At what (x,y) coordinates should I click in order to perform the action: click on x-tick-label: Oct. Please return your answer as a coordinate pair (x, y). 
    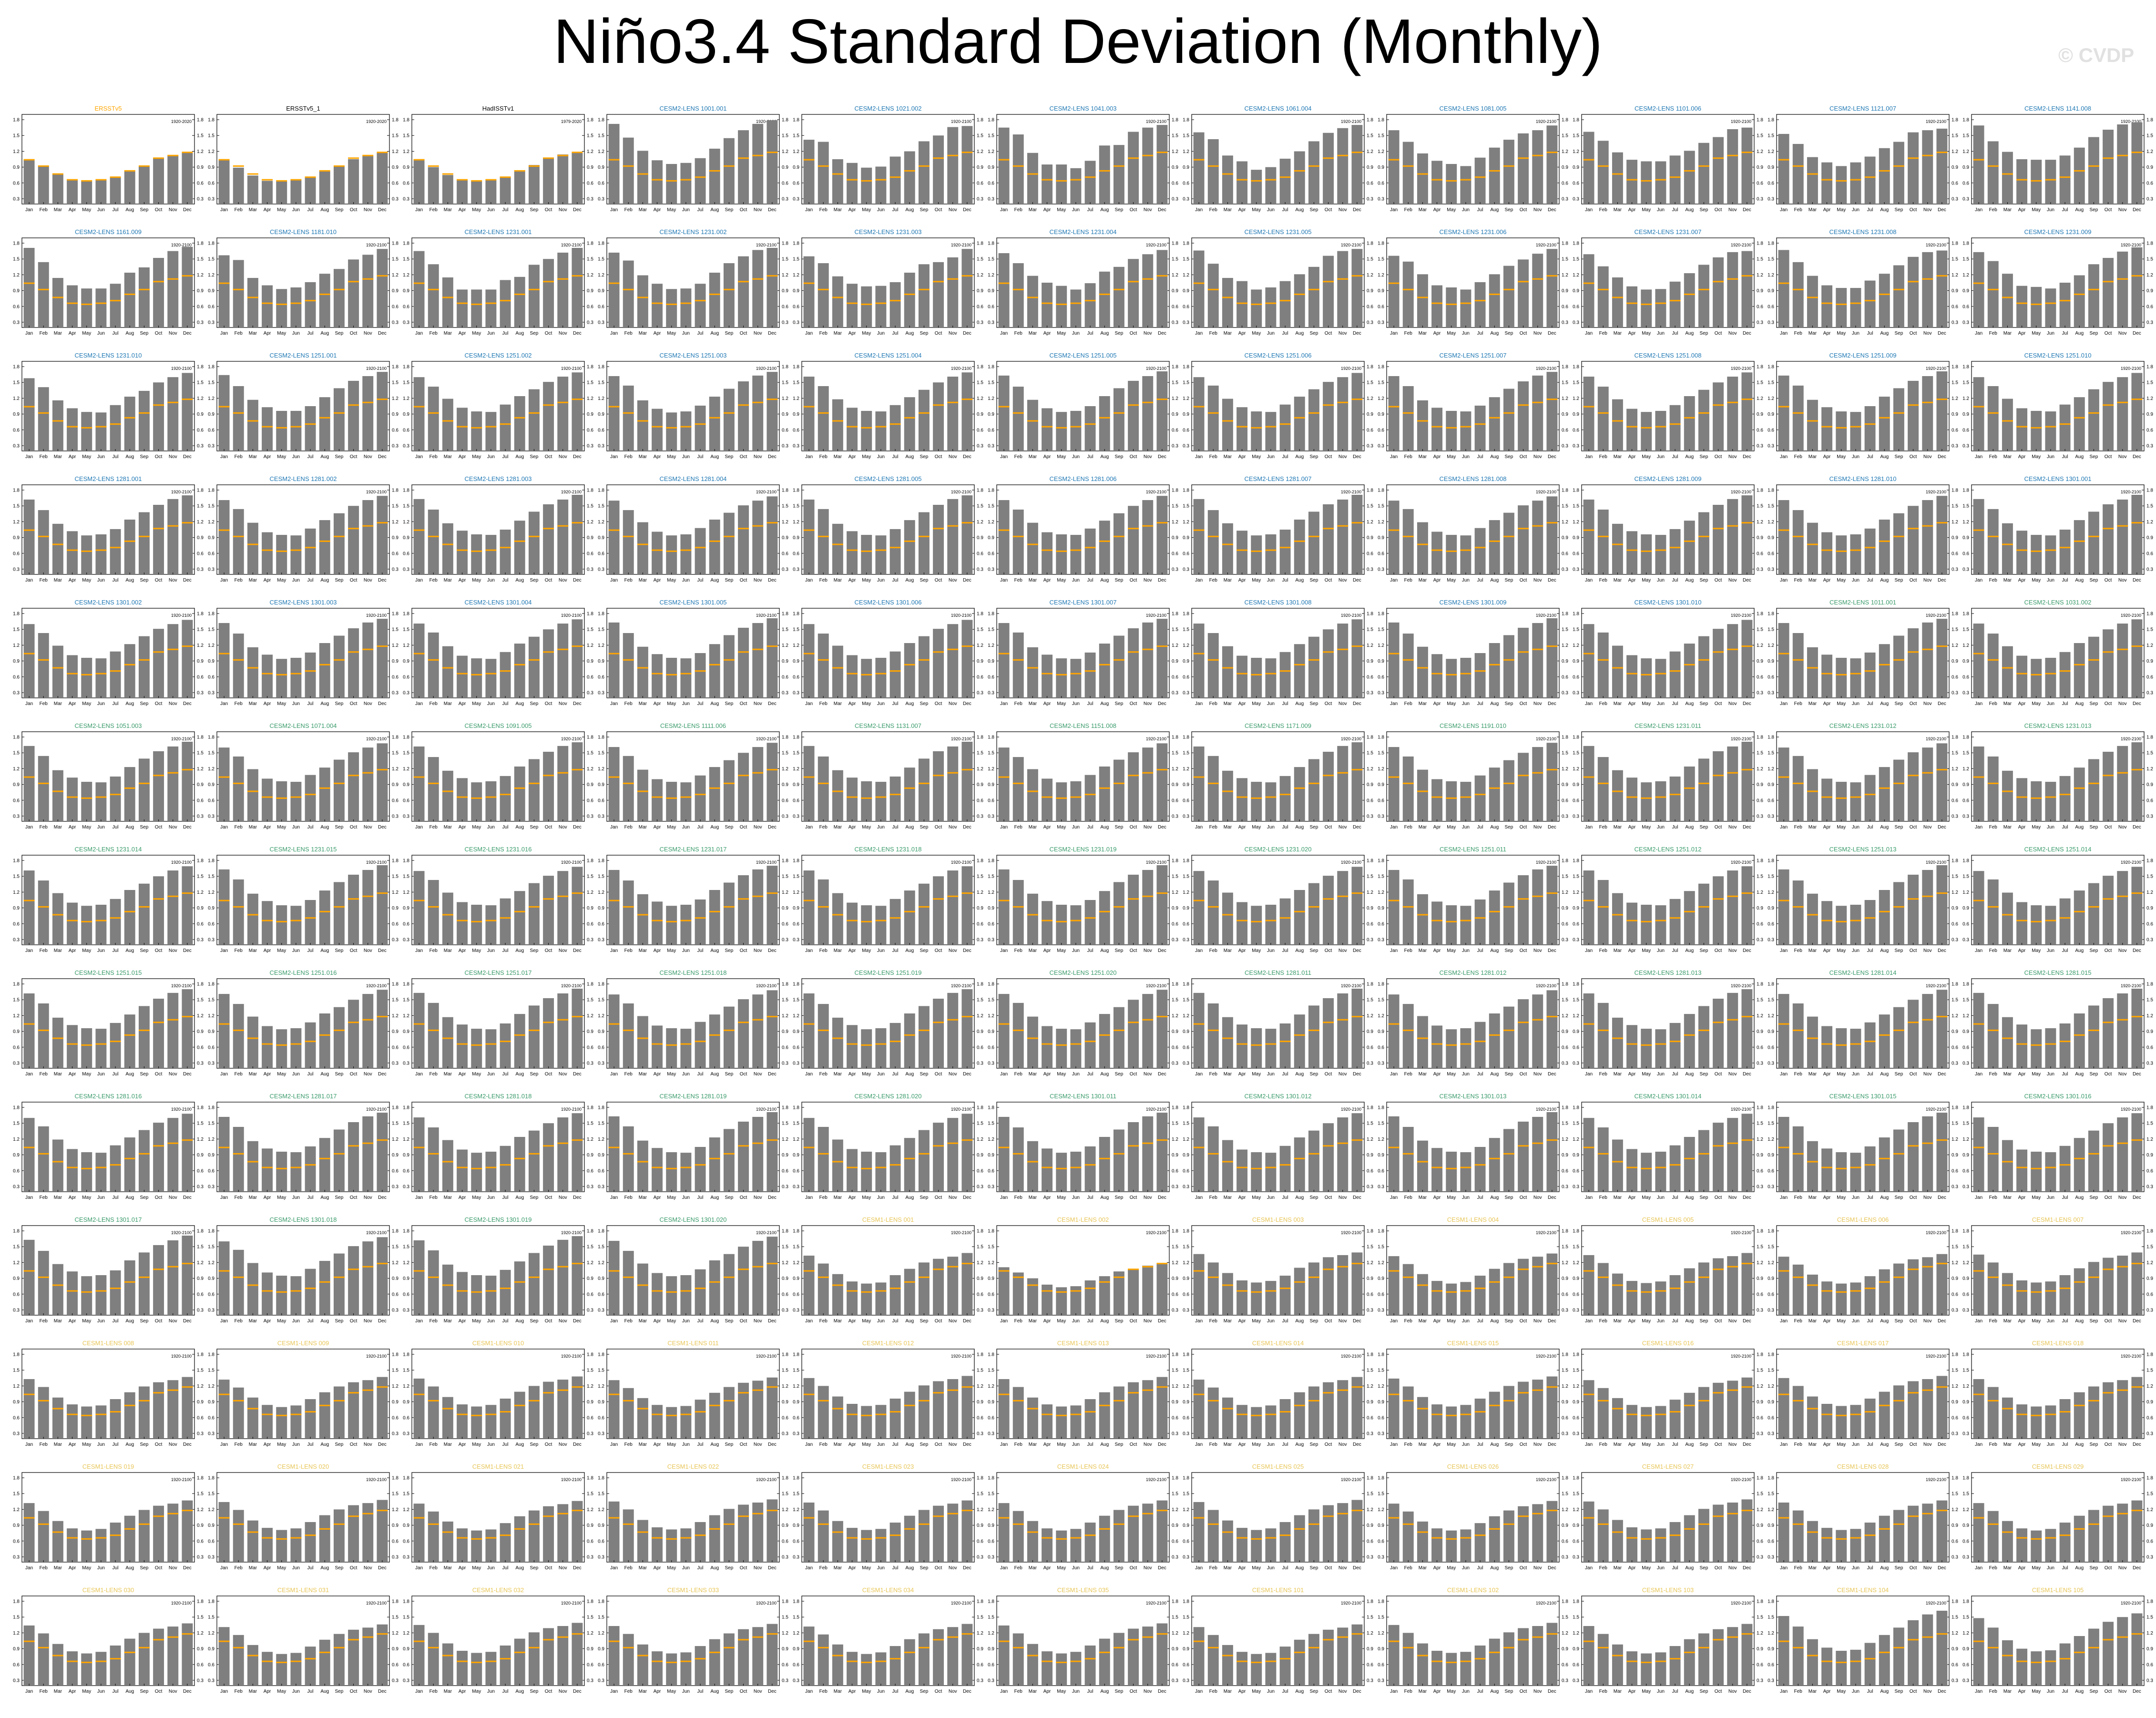
    Looking at the image, I should click on (548, 333).